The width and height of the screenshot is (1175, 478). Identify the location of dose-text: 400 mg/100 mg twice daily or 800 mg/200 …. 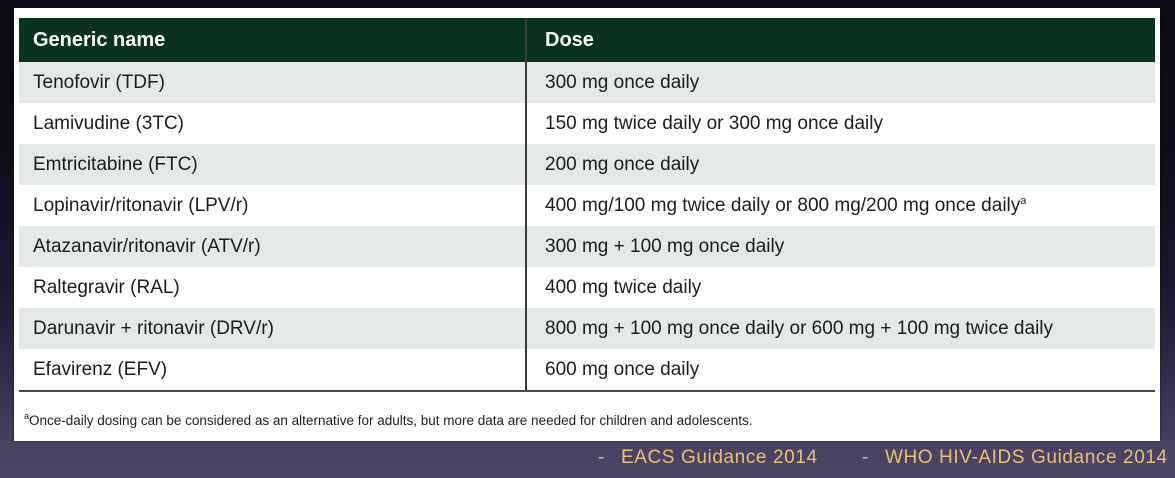
(783, 205).